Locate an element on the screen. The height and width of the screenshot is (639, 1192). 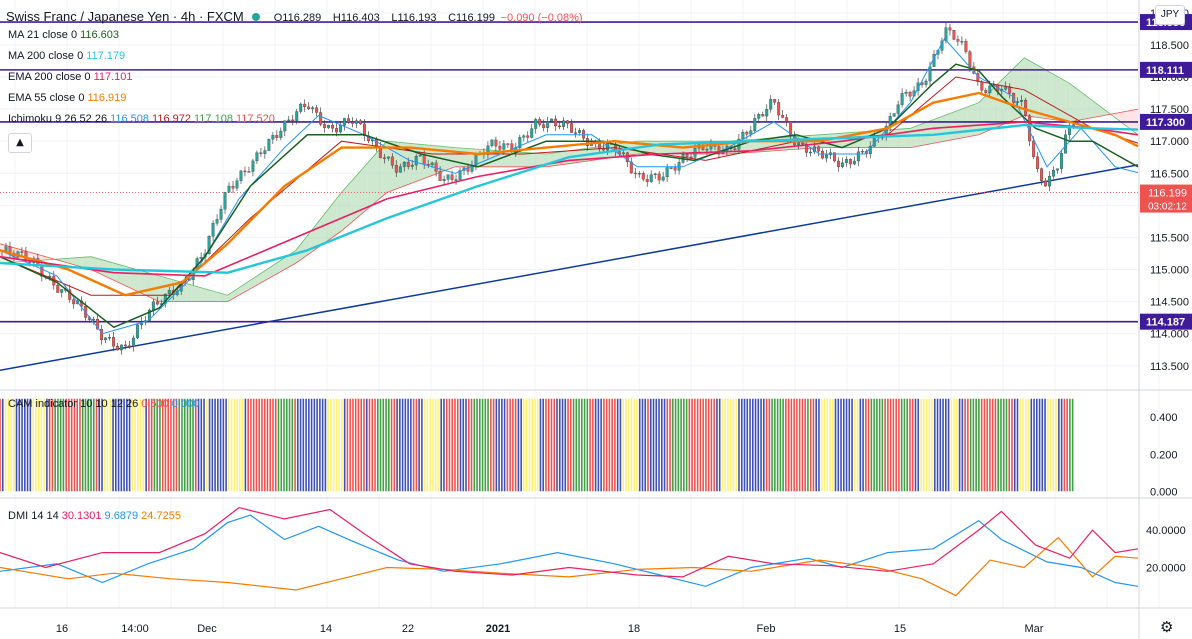
time-tick-label: 18 is located at coordinates (634, 629).